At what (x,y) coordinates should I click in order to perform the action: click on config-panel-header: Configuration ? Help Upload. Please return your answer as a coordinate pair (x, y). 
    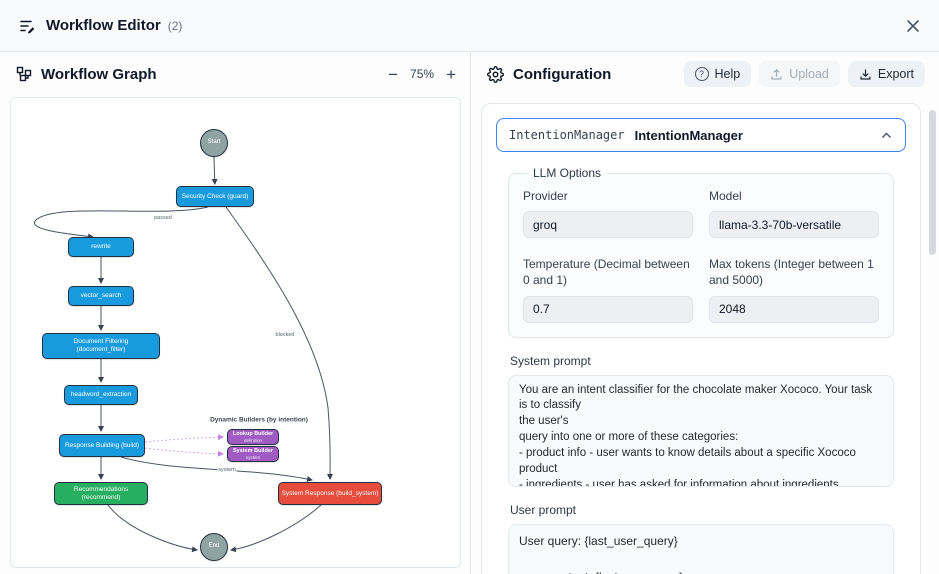
    Looking at the image, I should click on (705, 74).